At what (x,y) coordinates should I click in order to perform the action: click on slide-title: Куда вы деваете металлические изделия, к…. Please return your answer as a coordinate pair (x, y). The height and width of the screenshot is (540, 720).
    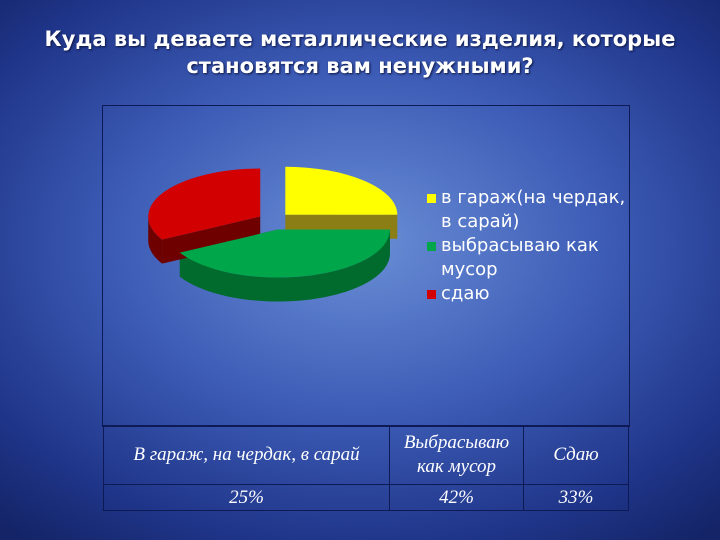
    Looking at the image, I should click on (360, 52).